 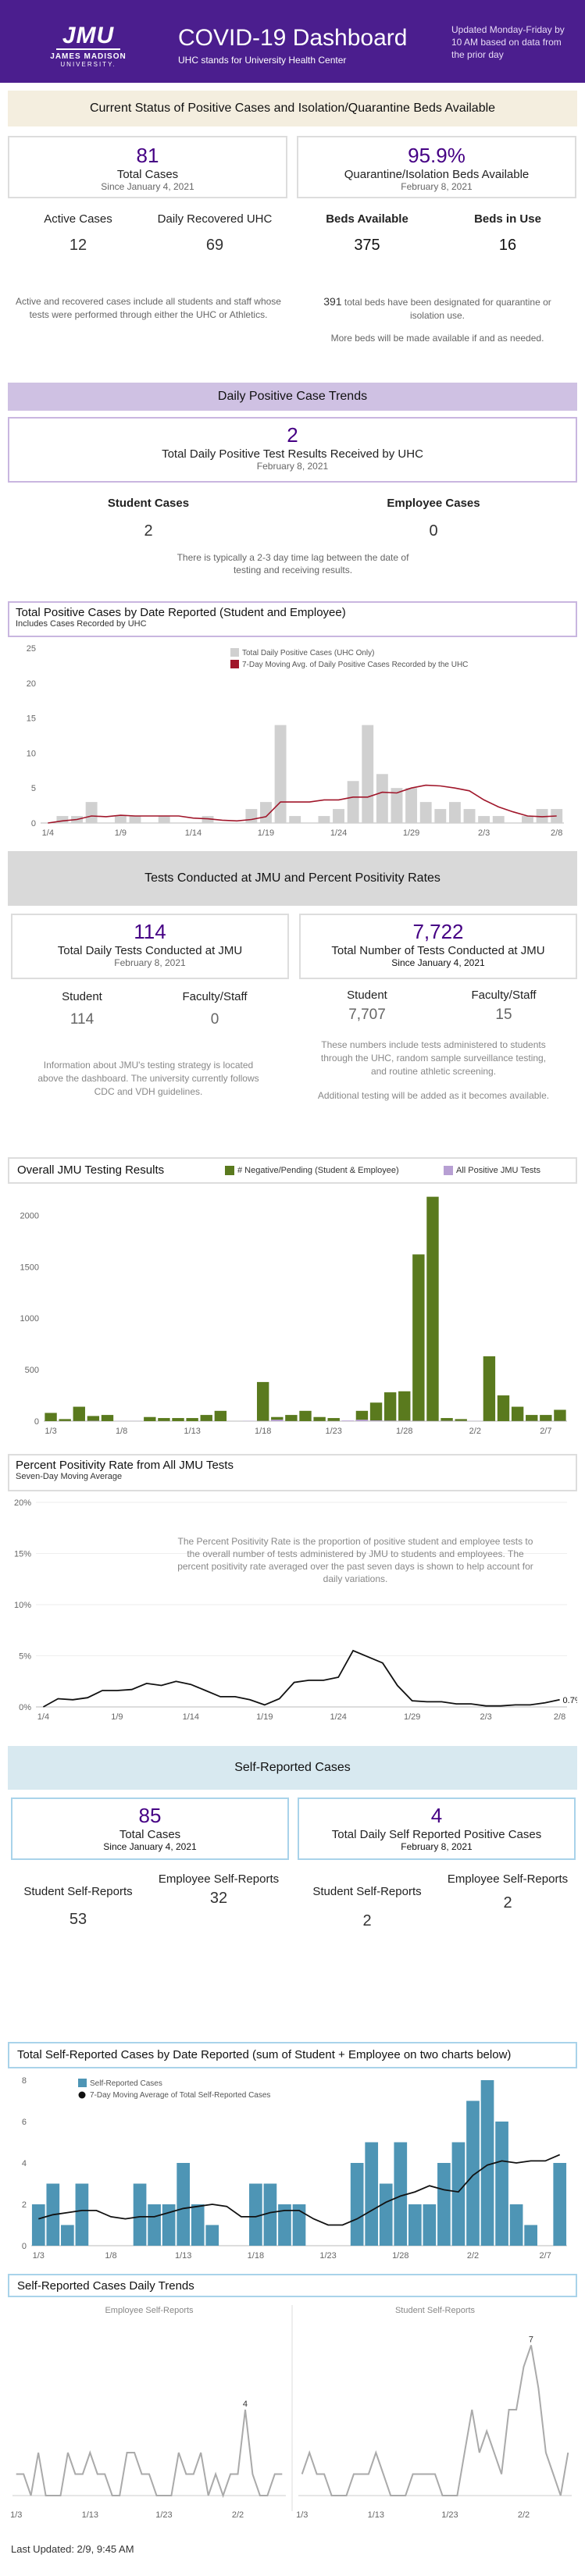 I want to click on total-cases-value: 81, so click(x=147, y=155).